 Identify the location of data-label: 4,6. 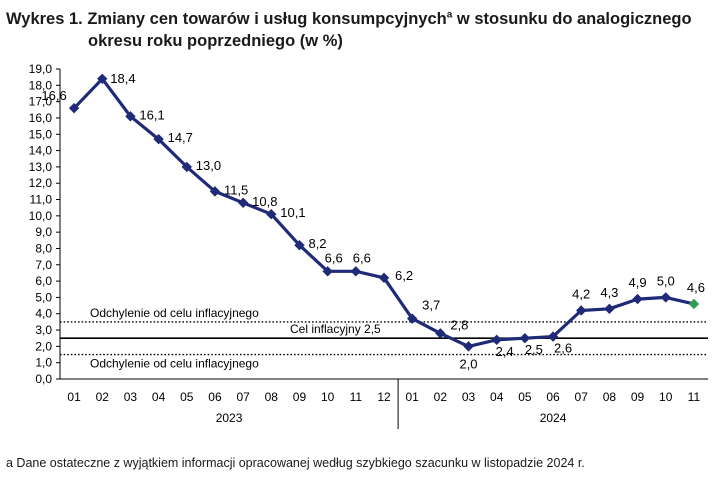
(696, 287).